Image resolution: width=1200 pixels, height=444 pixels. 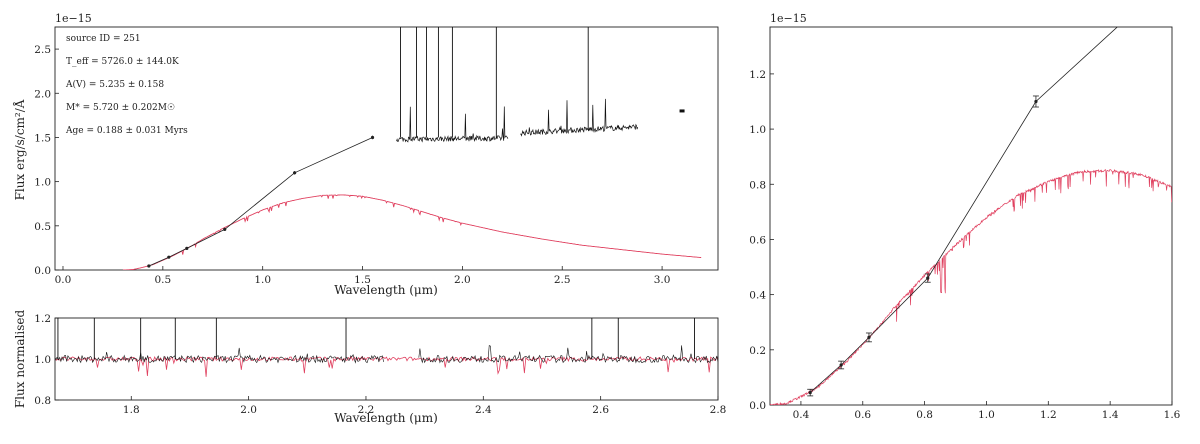 I want to click on sed-offset-label: 1e−15, so click(x=73, y=18).